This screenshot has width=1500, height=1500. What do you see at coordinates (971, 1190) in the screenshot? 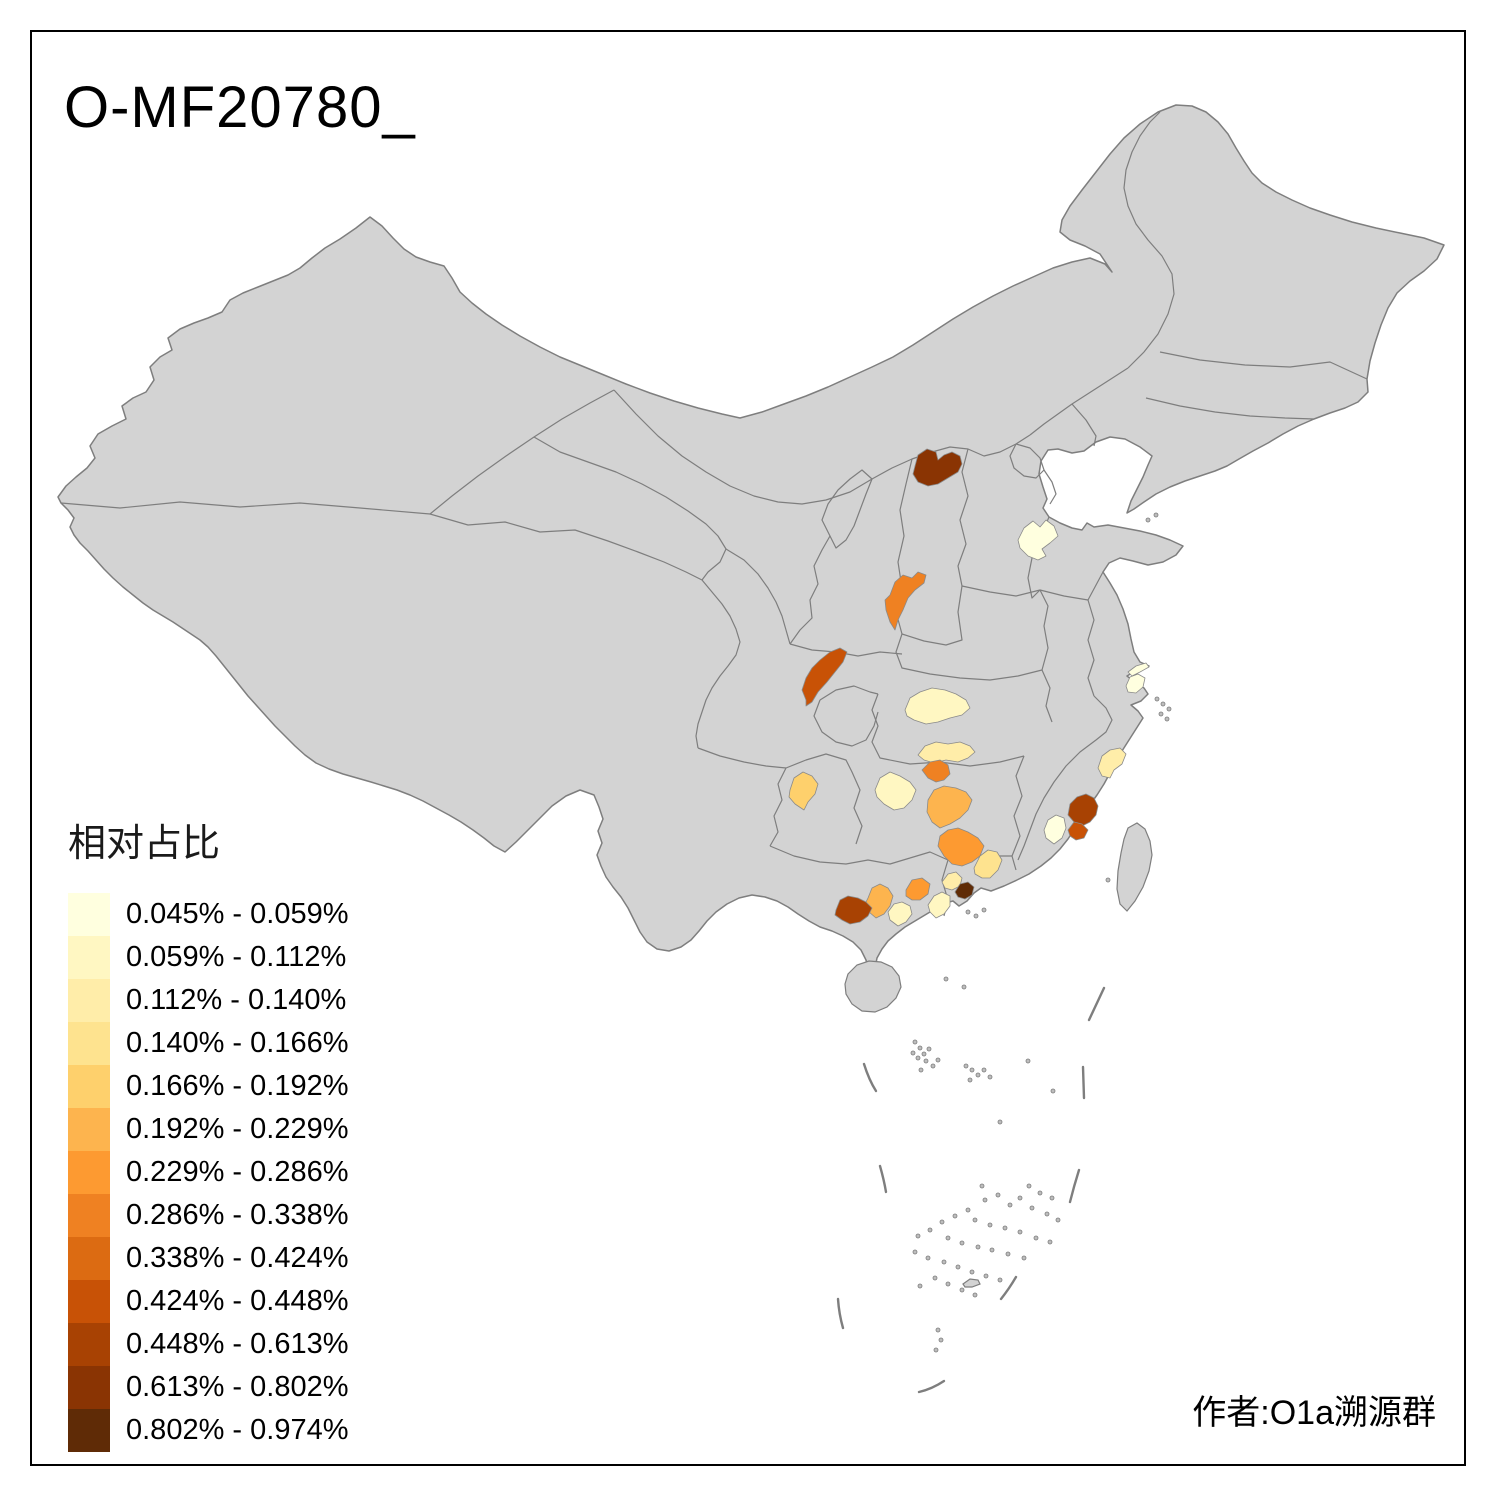
I see `nine-dash-line` at bounding box center [971, 1190].